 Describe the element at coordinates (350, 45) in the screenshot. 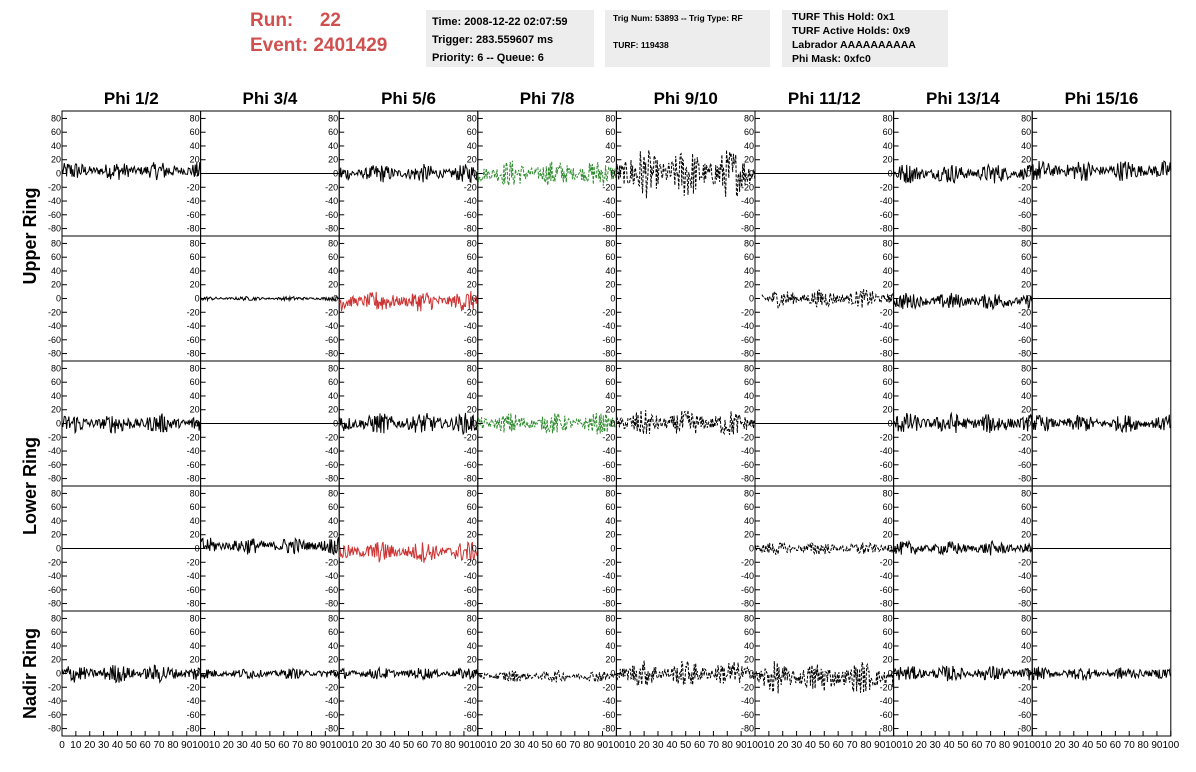

I see `event-value: 2401429` at that location.